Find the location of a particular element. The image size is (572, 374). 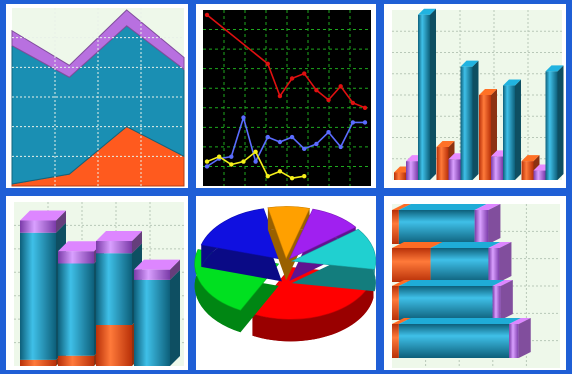

area-grid is located at coordinates (98, 97).